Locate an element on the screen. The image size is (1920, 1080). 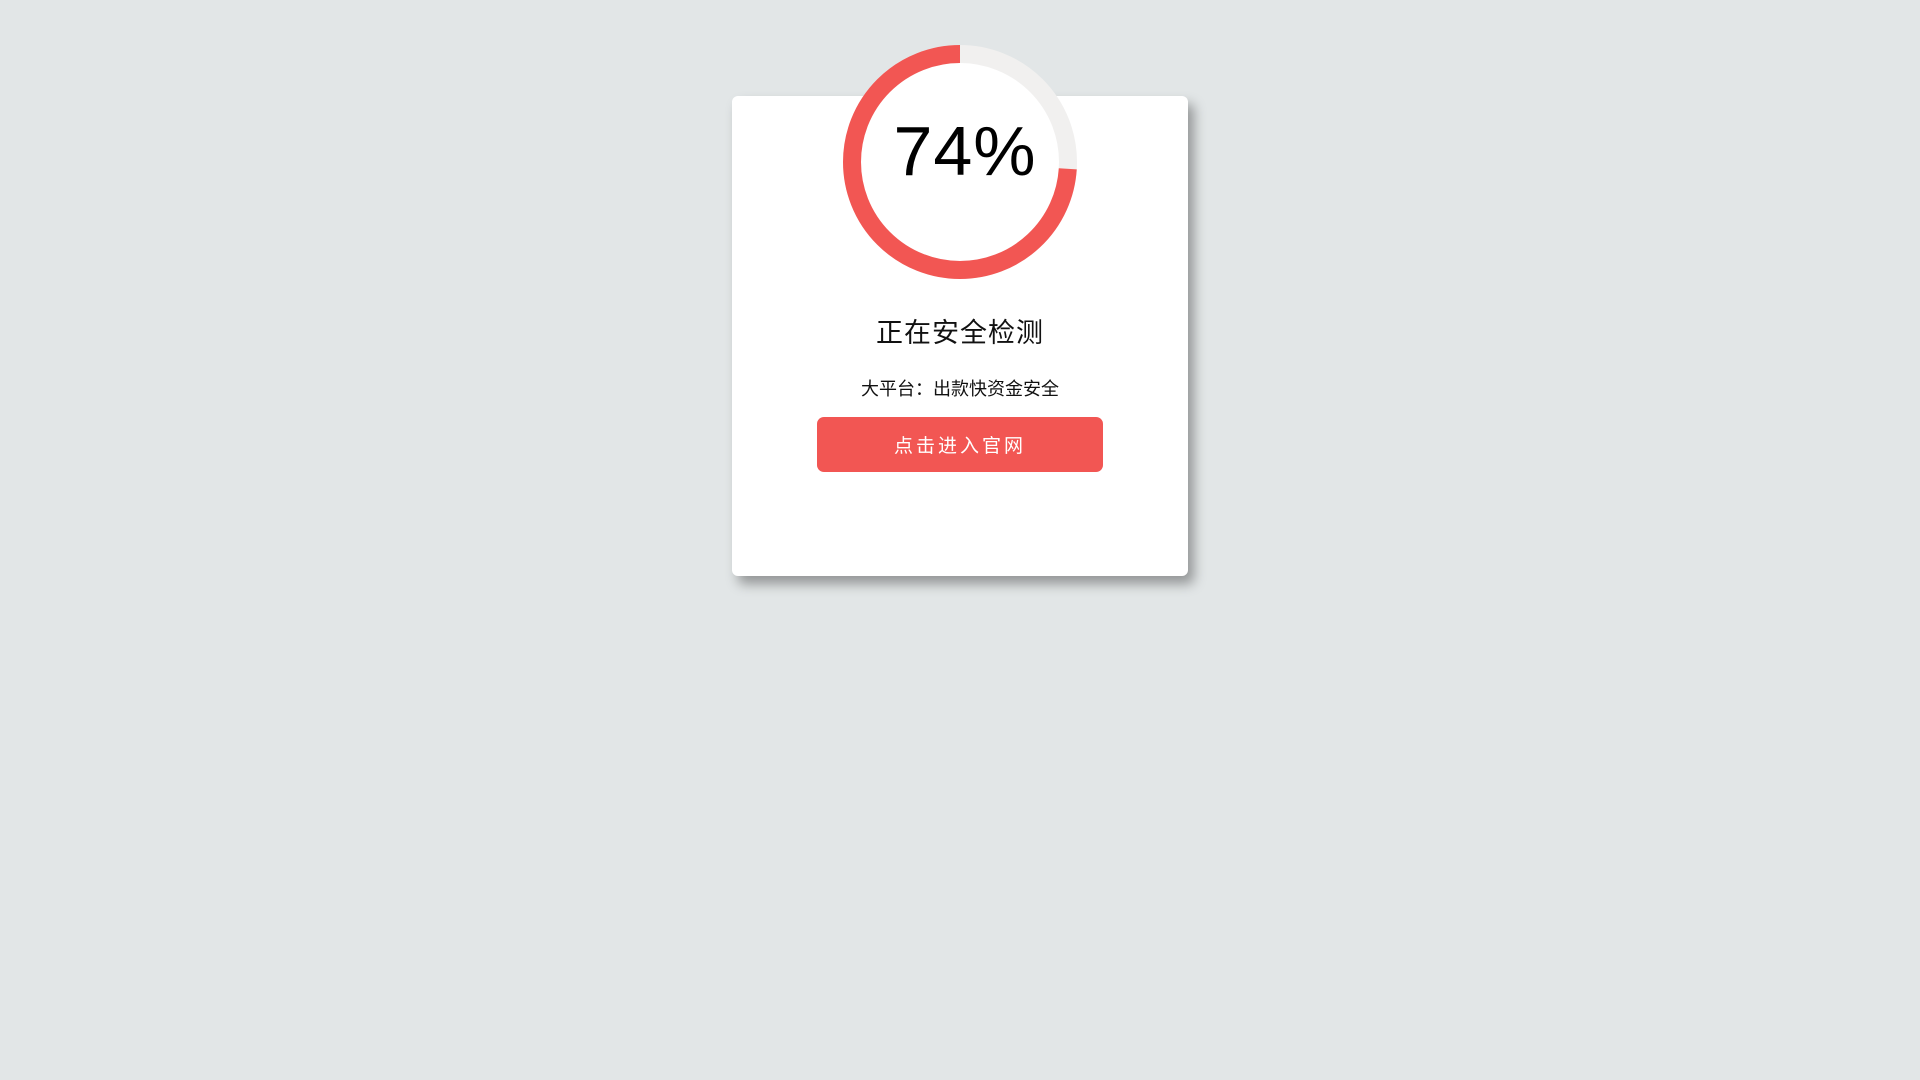
platform-subtitle: 大平台：出款快资金安全 is located at coordinates (960, 389).